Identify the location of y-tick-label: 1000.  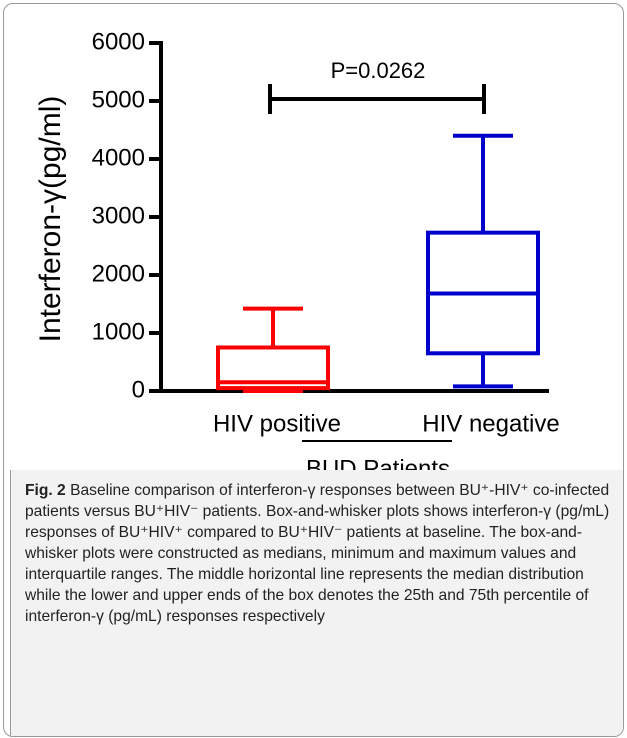
(118, 331).